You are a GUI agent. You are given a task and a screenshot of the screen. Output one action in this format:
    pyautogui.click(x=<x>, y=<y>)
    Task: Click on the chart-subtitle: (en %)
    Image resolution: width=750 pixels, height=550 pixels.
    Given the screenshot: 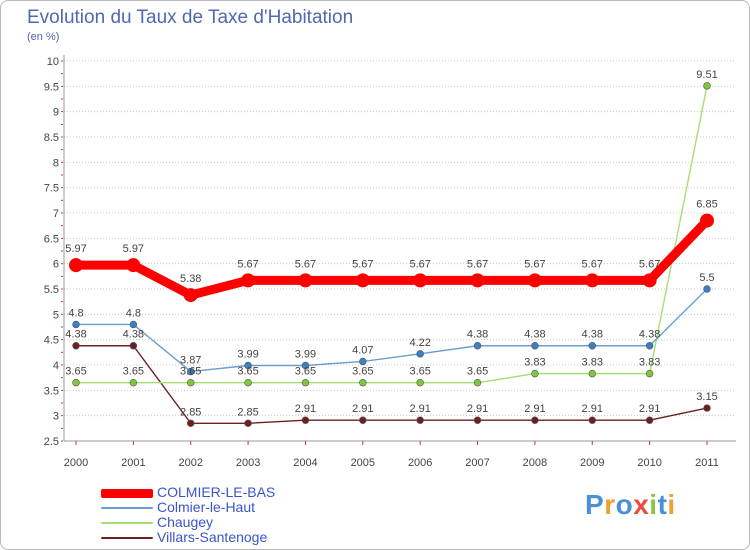 What is the action you would take?
    pyautogui.click(x=43, y=37)
    